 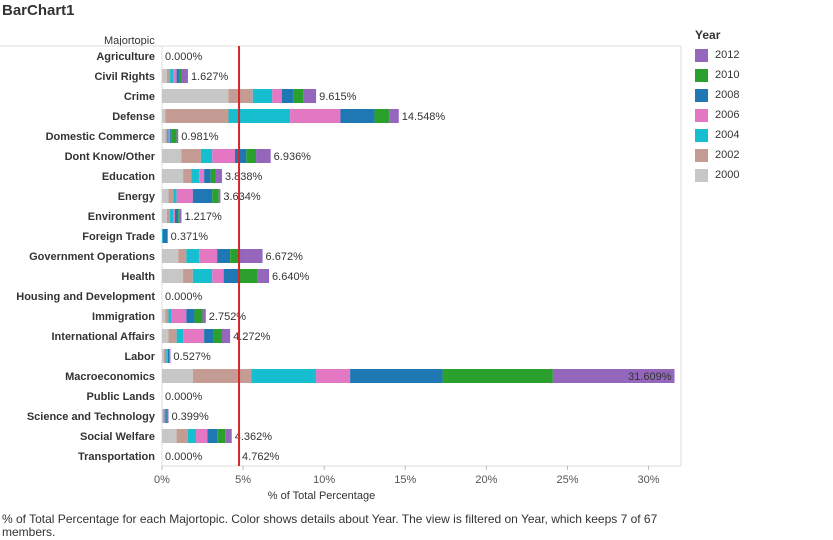 I want to click on legend-label: 2010, so click(x=727, y=75).